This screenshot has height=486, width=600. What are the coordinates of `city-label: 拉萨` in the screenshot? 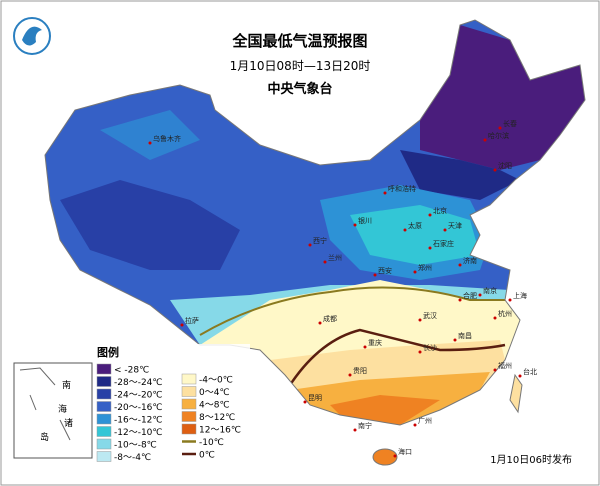 It's located at (192, 320).